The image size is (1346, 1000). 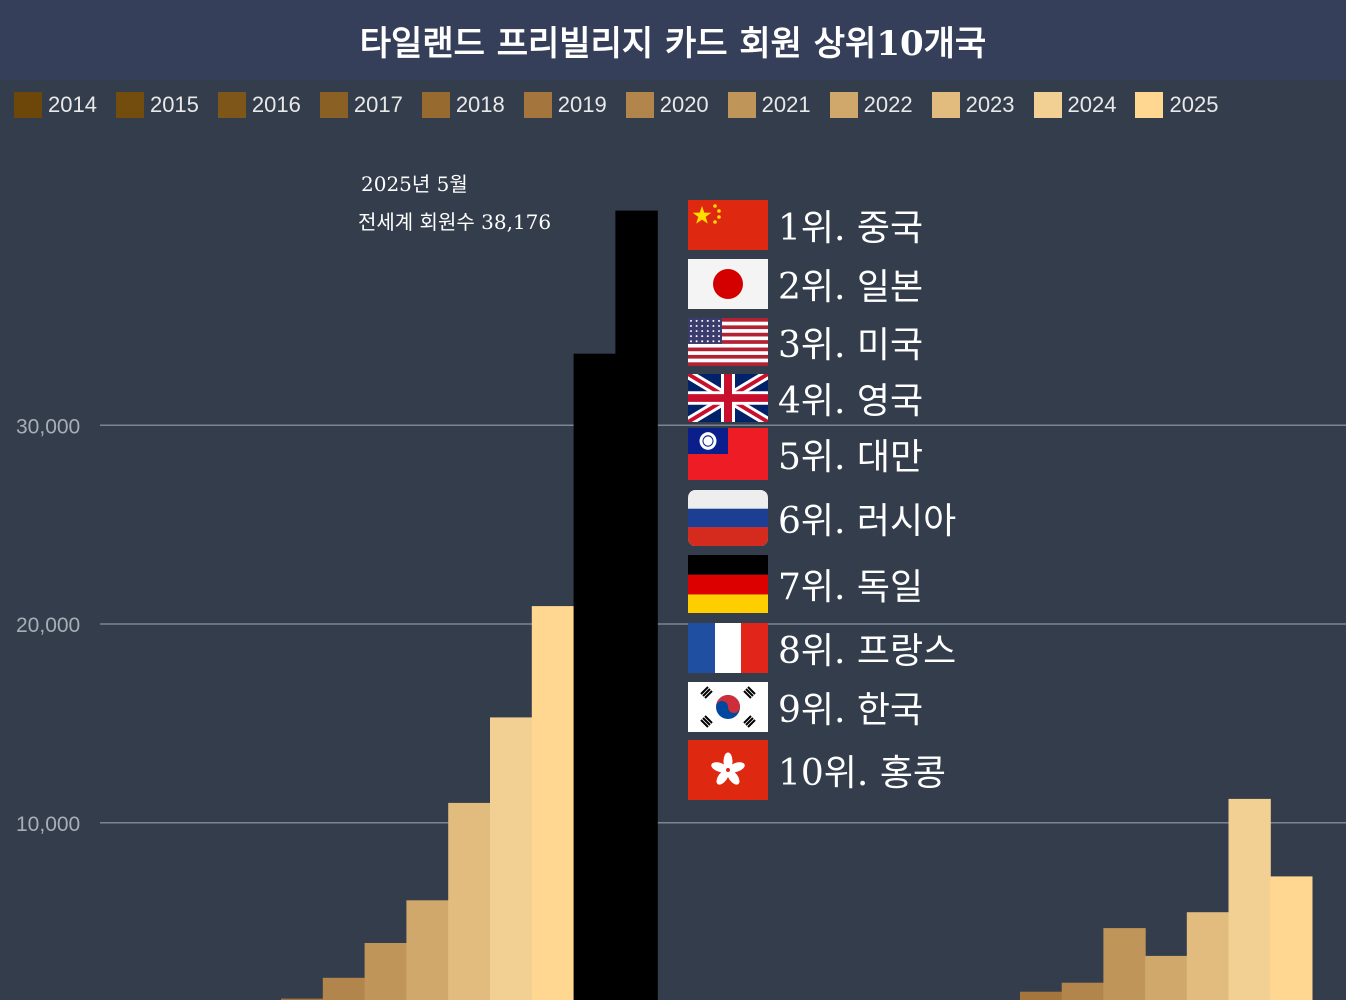 I want to click on france-flag-icon, so click(x=728, y=648).